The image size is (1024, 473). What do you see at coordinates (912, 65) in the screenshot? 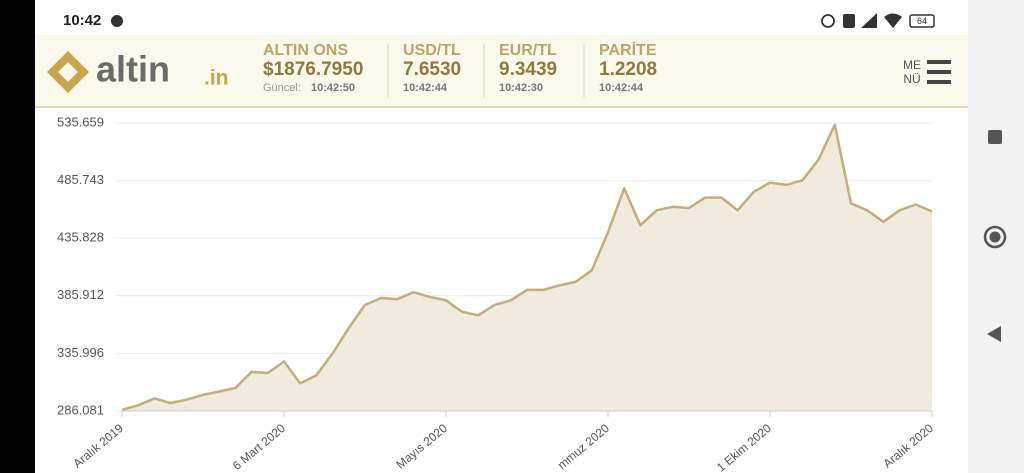
I see `menu-text: ME` at bounding box center [912, 65].